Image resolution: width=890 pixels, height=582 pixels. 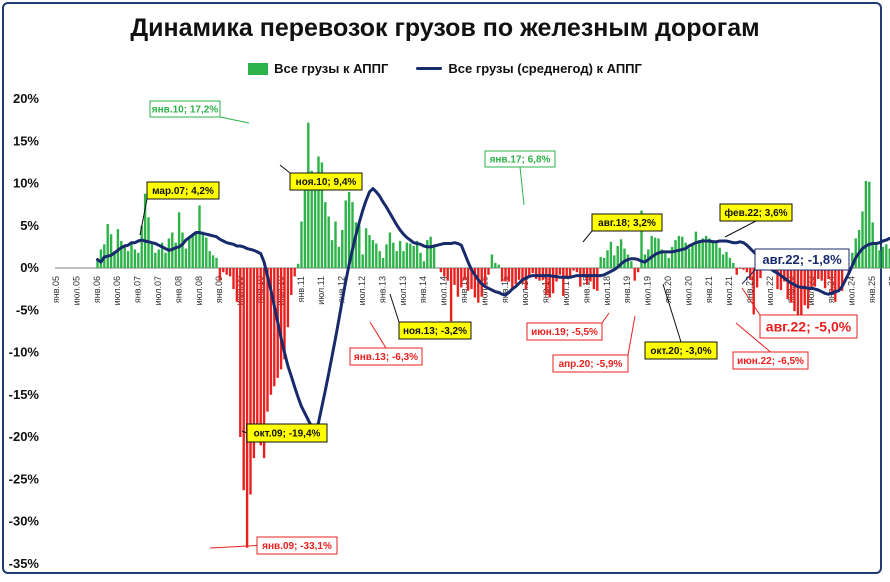 I want to click on callout-label: авг.22; -1,8%, so click(x=802, y=259).